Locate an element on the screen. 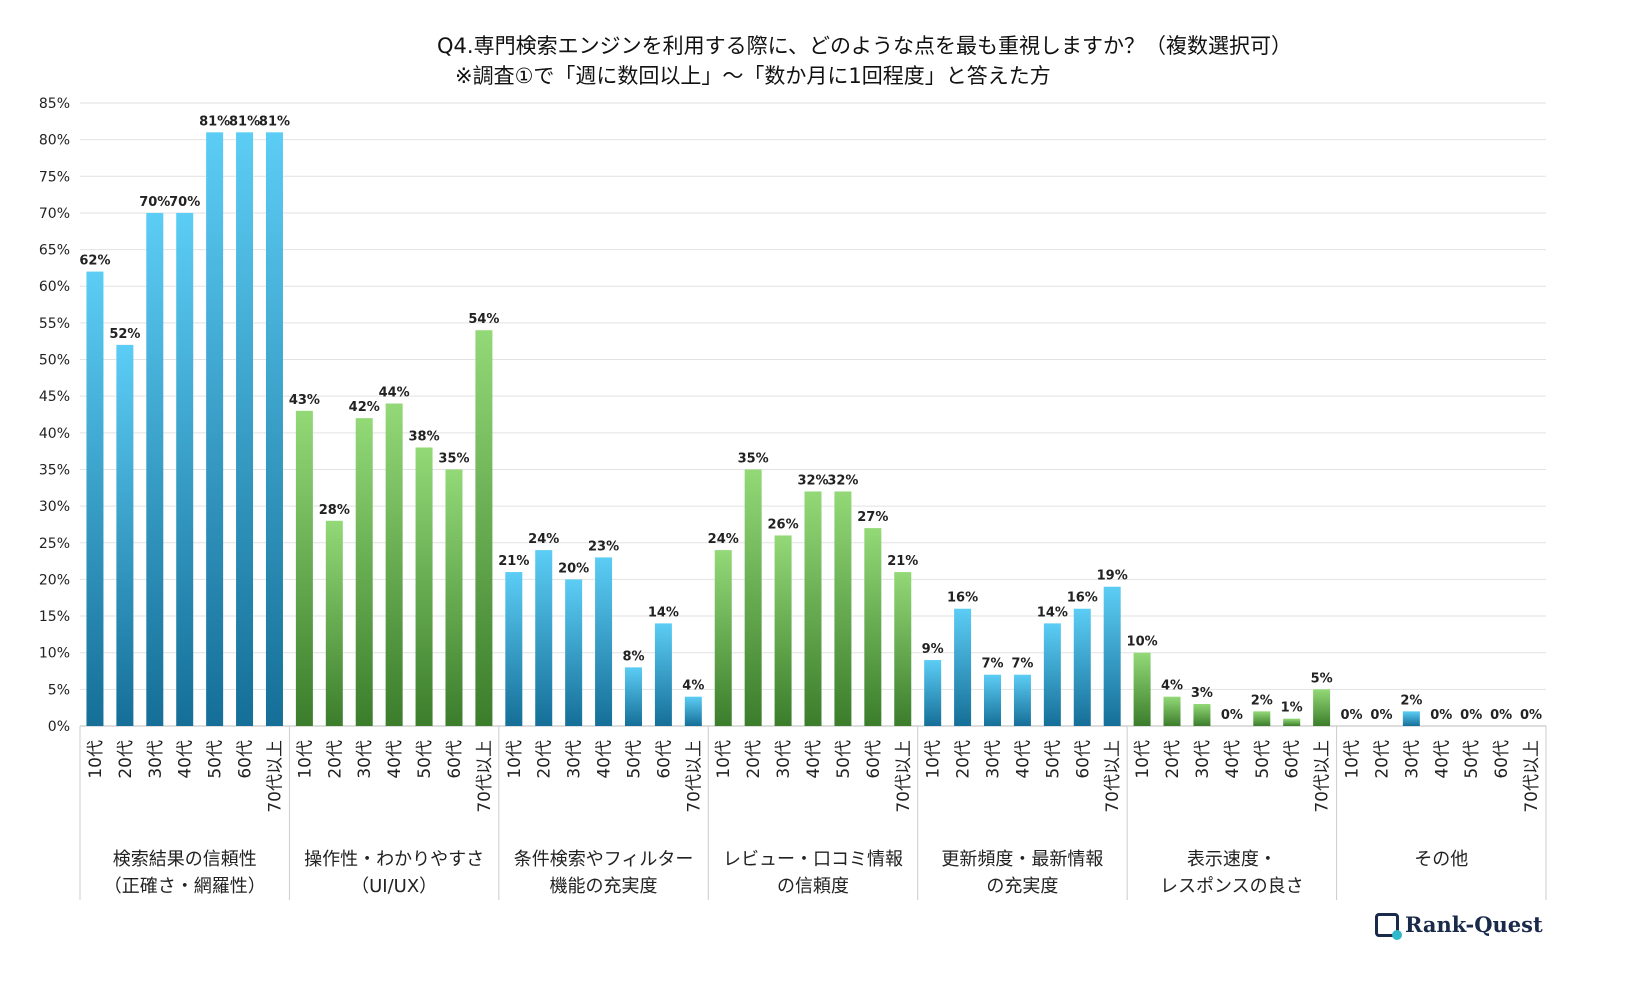  data-label: 3% is located at coordinates (1202, 693).